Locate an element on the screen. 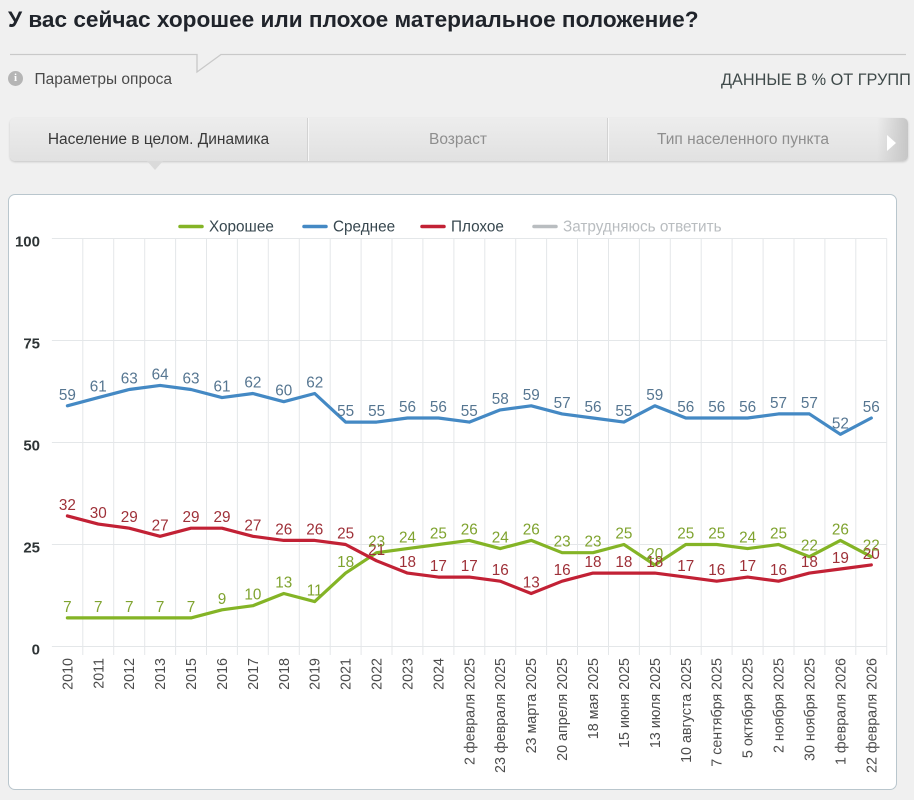 The image size is (914, 800). svg-text: 22 февраля 2026 is located at coordinates (872, 715).